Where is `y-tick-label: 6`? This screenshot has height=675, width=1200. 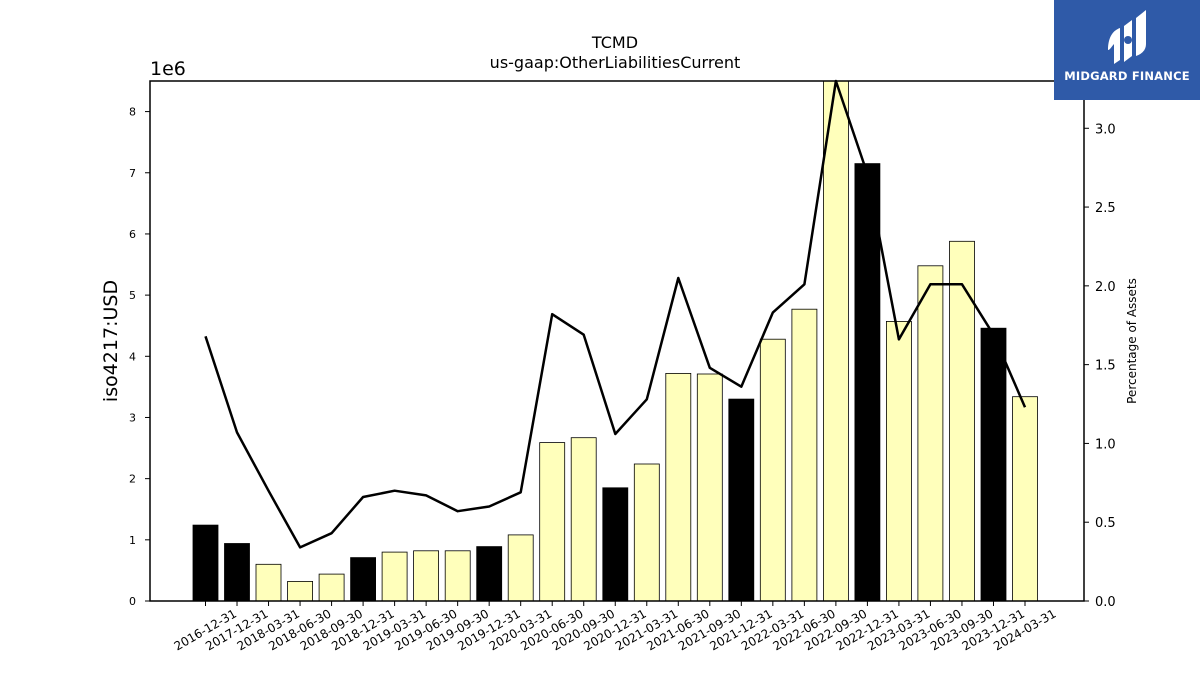
y-tick-label: 6 is located at coordinates (132, 234).